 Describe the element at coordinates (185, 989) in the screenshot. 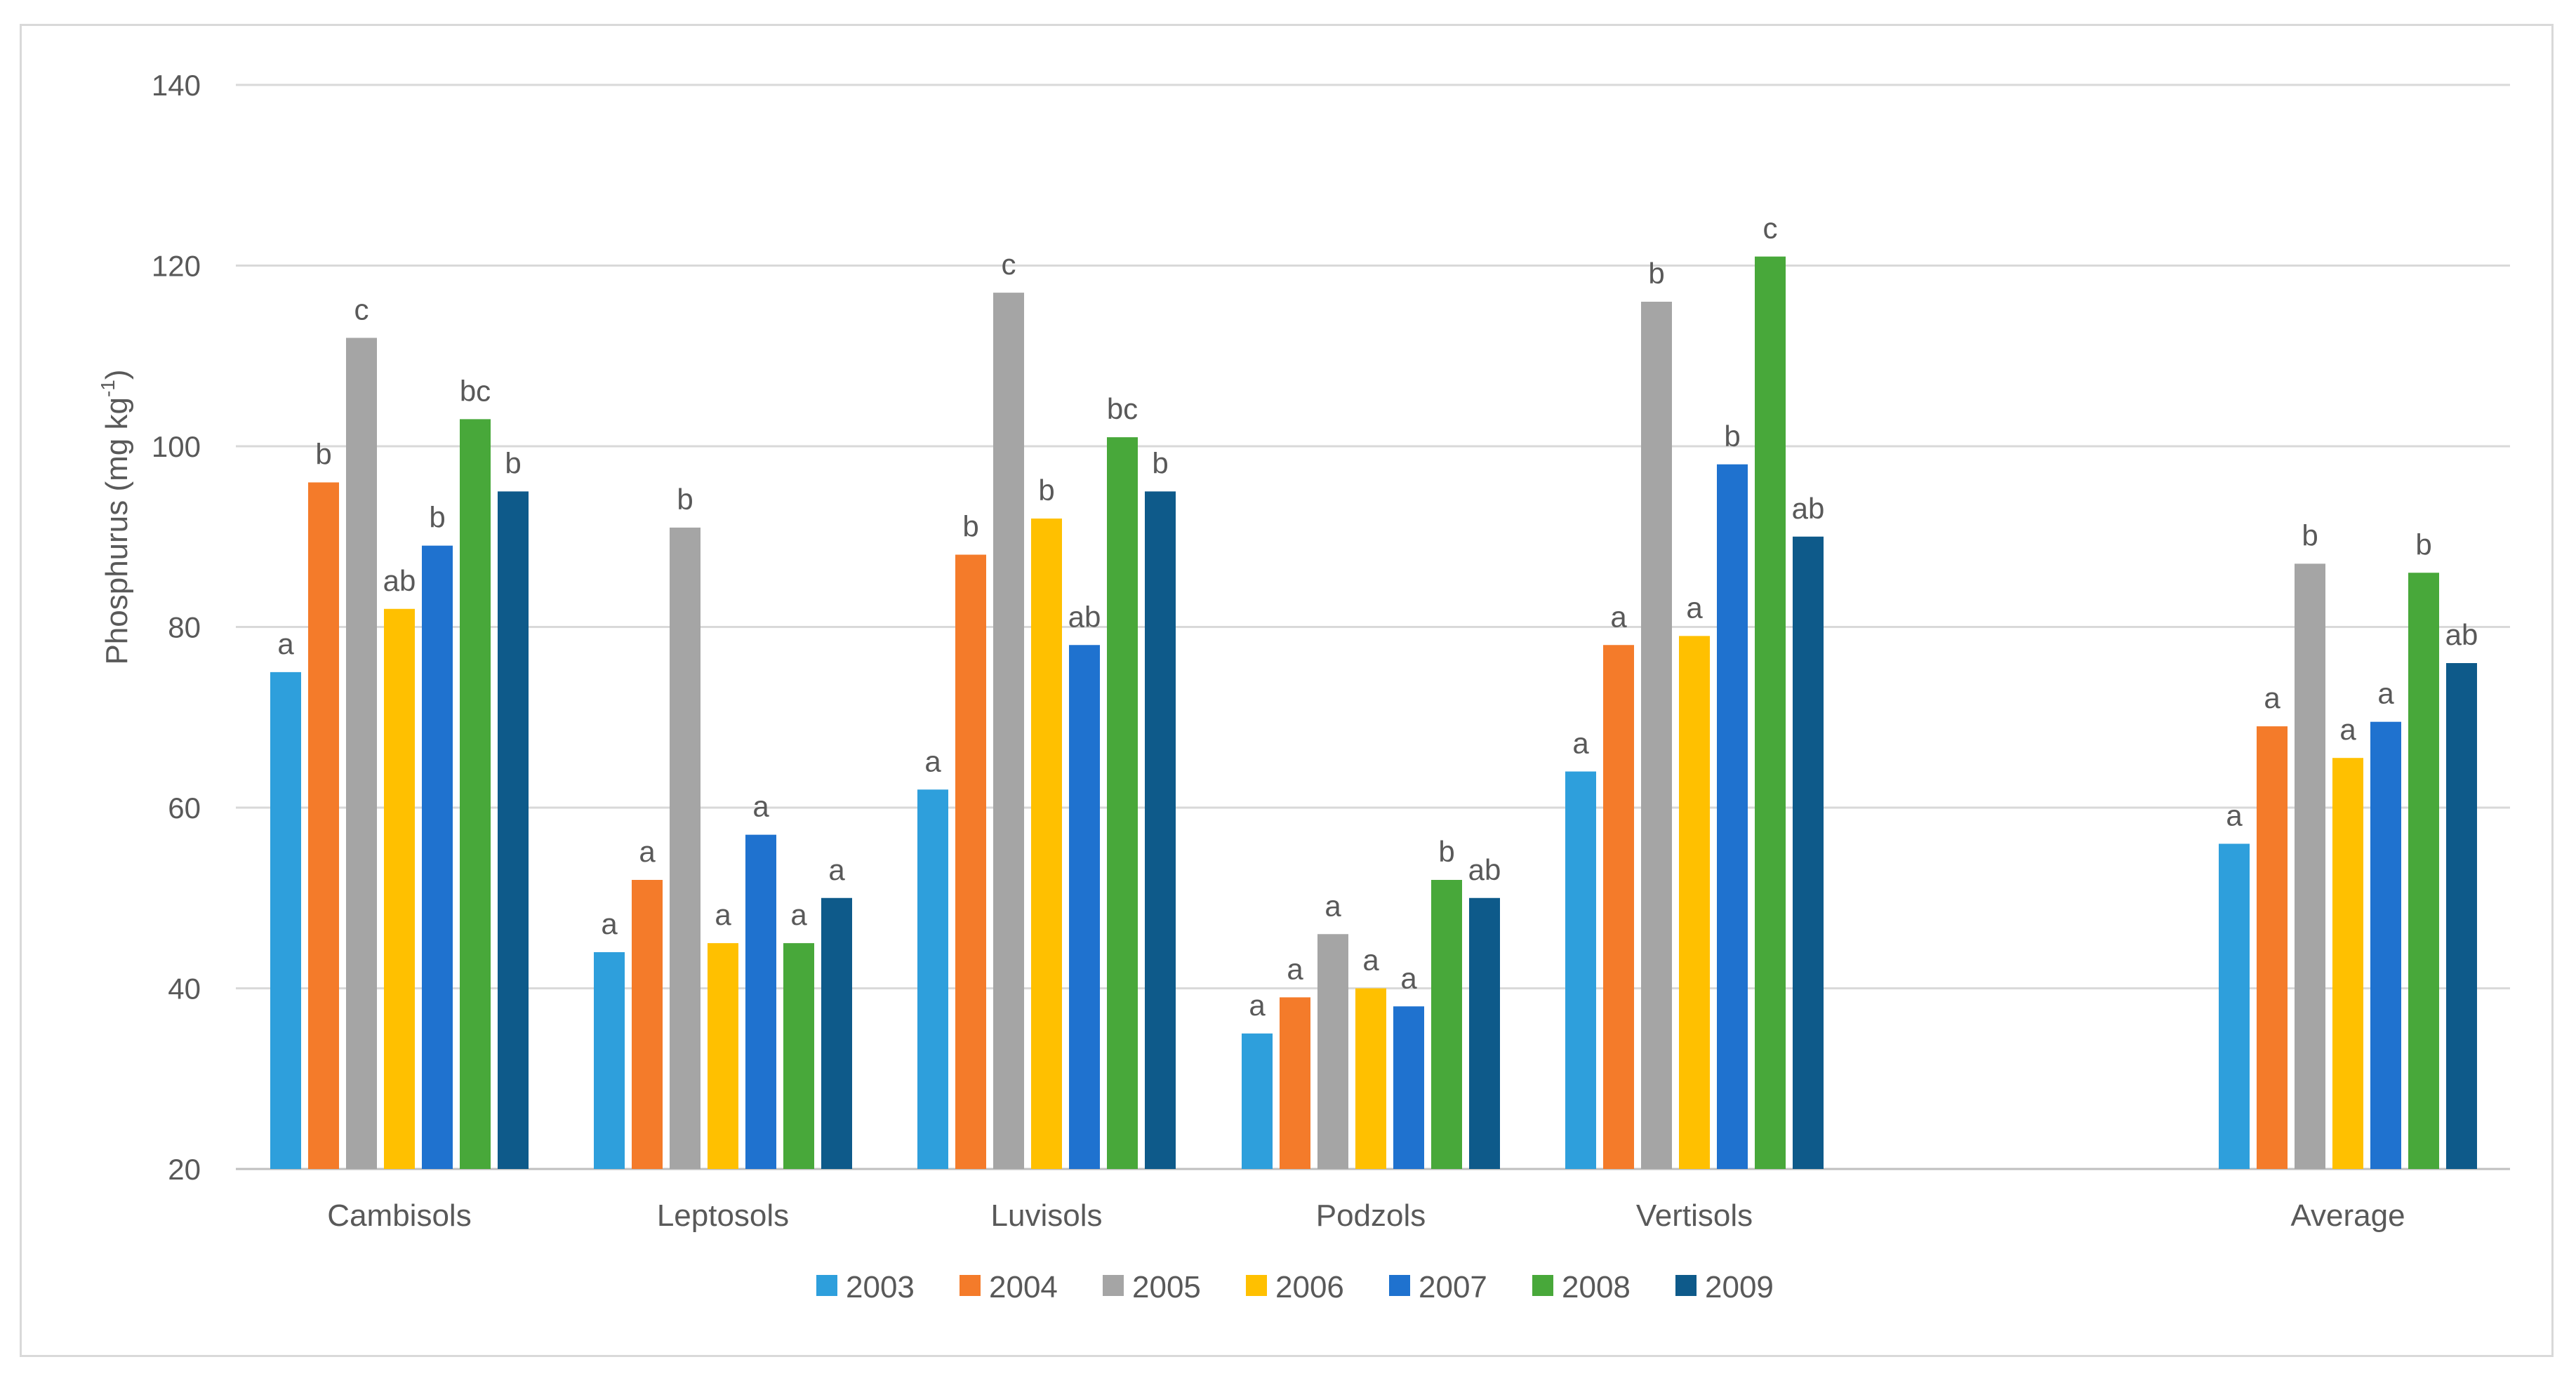

I see `y-tick-label: 40` at that location.